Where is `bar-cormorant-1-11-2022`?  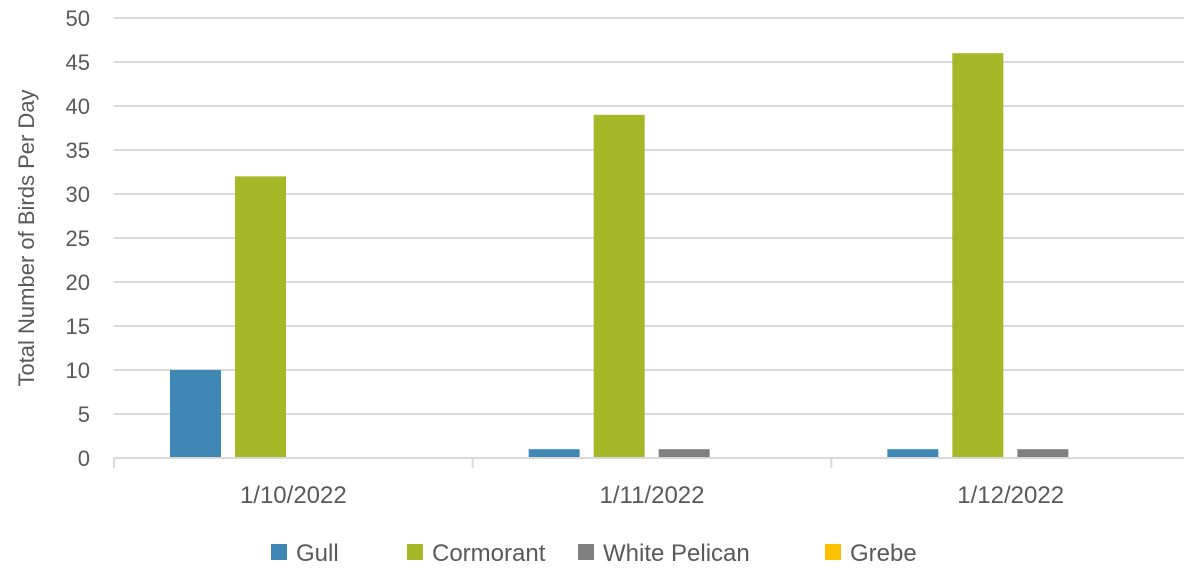
bar-cormorant-1-11-2022 is located at coordinates (619, 286).